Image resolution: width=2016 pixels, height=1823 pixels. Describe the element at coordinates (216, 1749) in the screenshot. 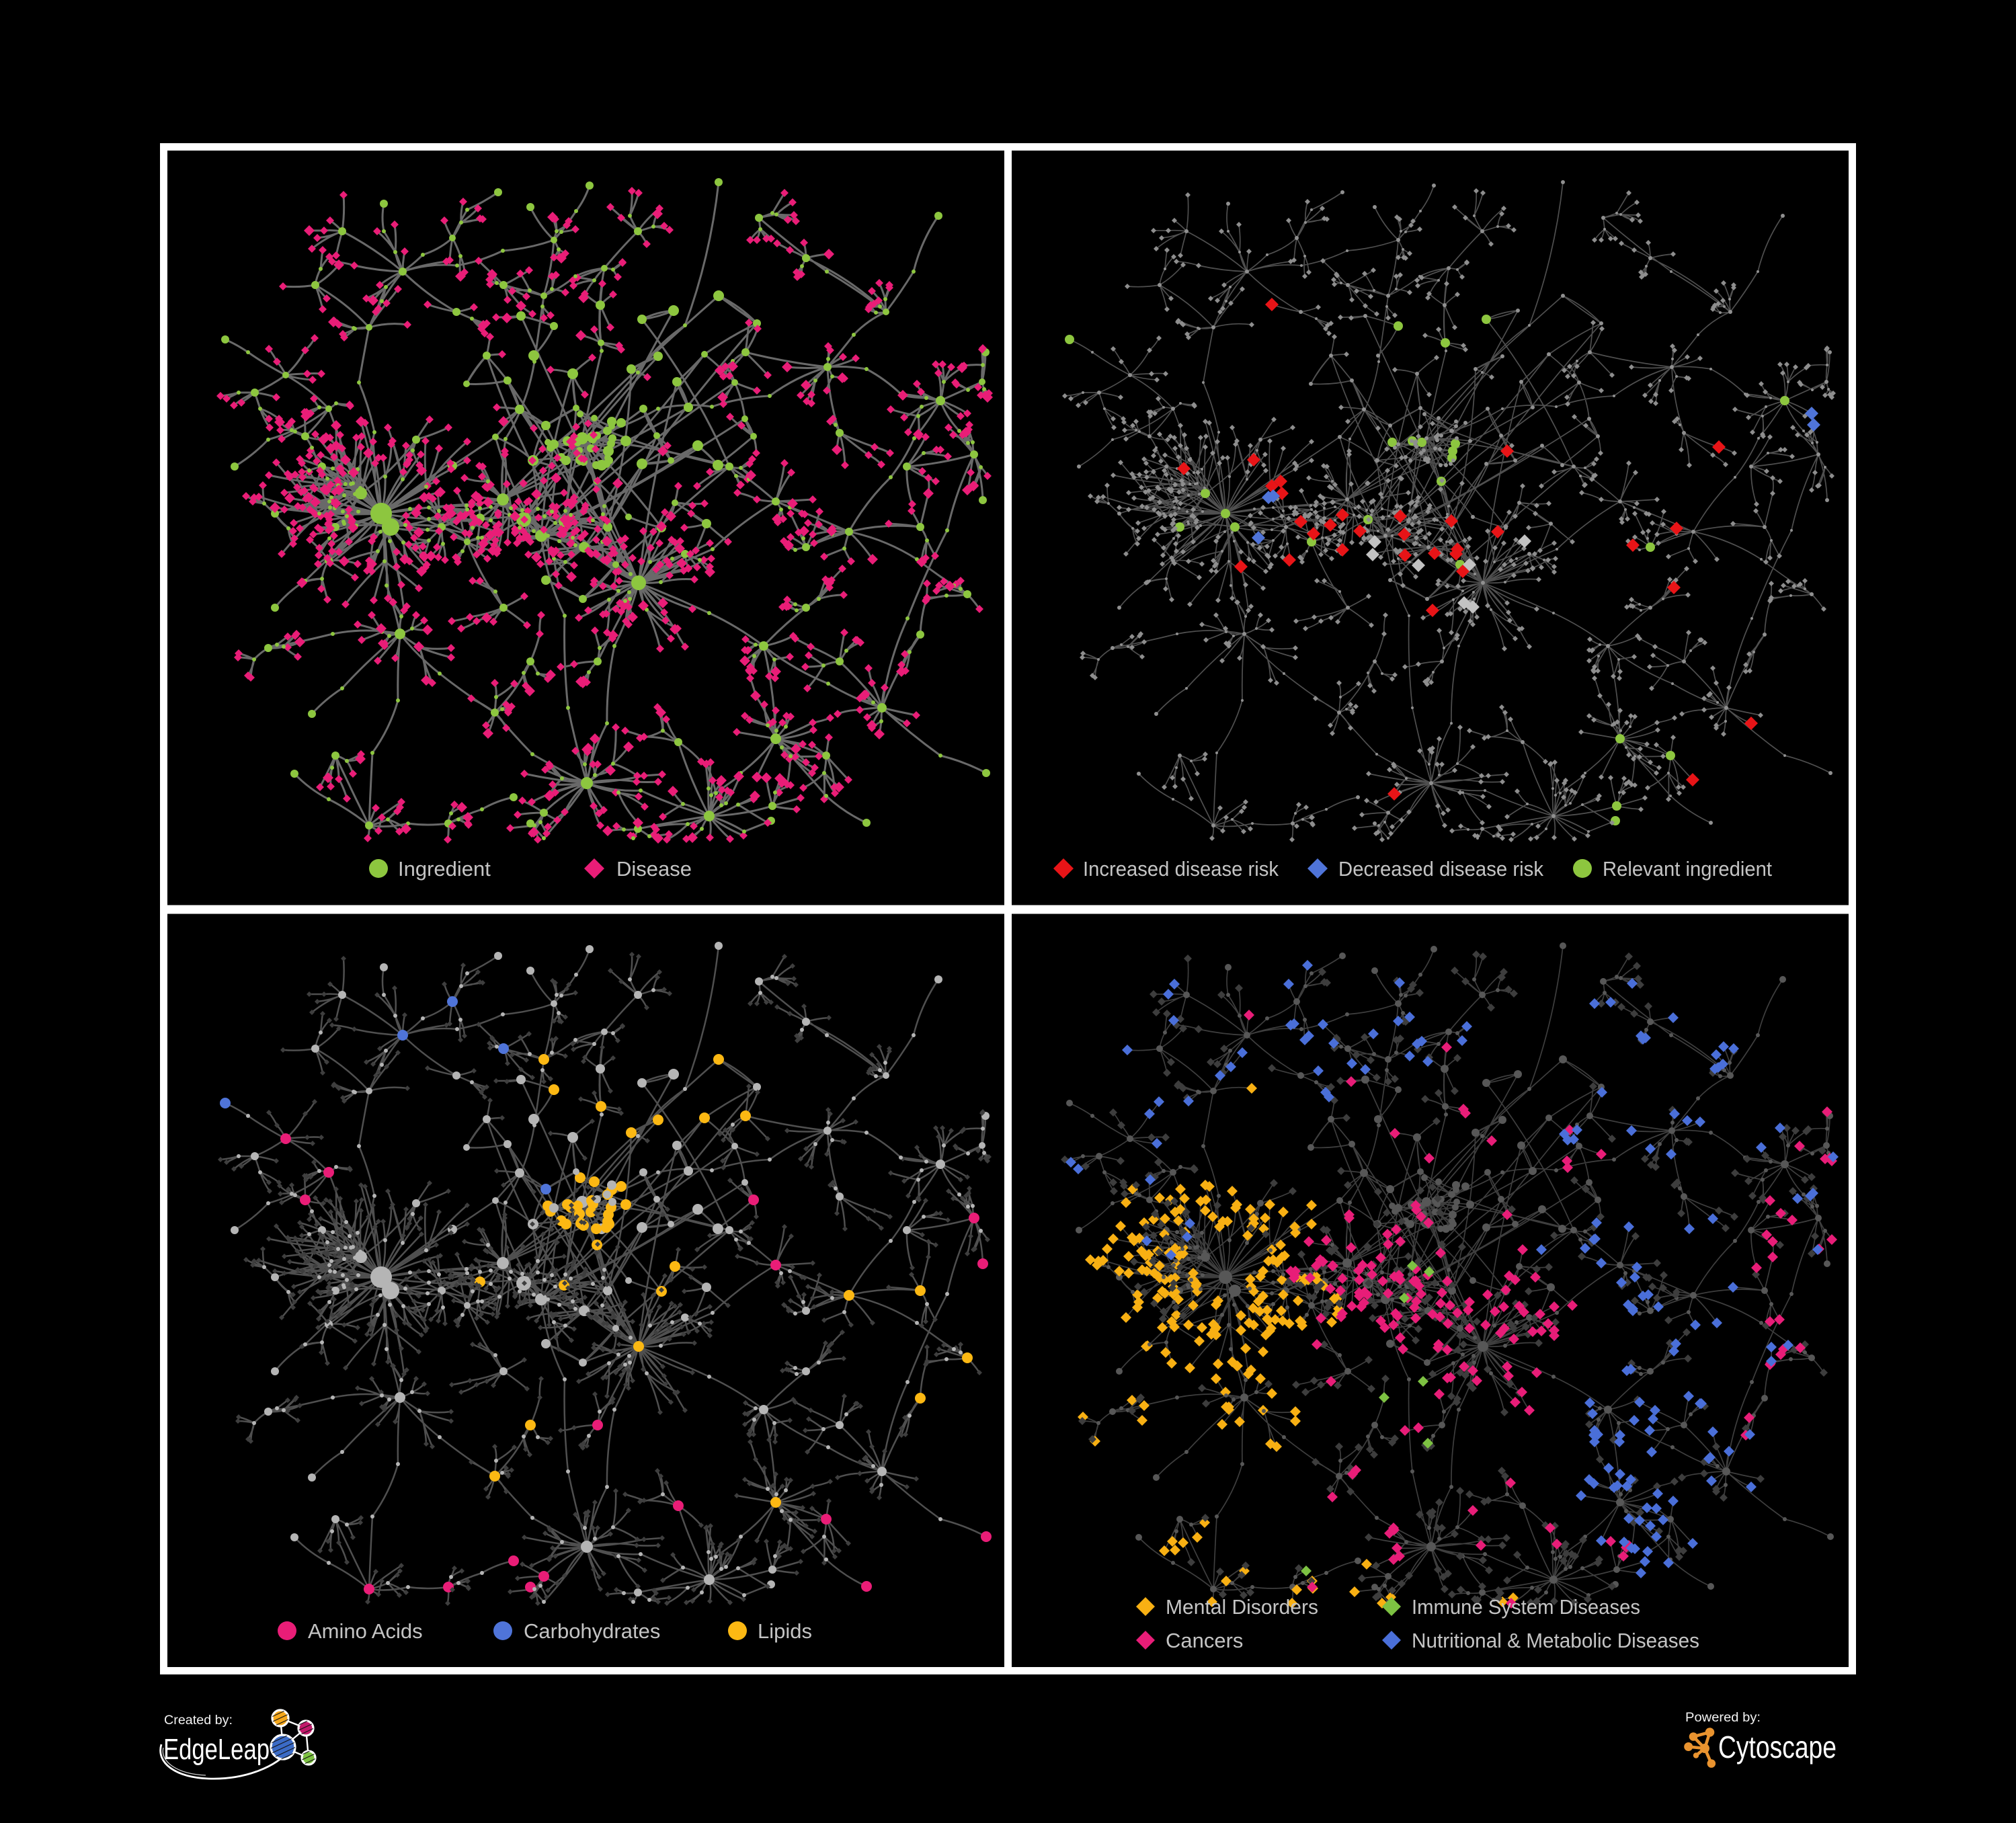

I see `svg-text: EdgeLeap` at that location.